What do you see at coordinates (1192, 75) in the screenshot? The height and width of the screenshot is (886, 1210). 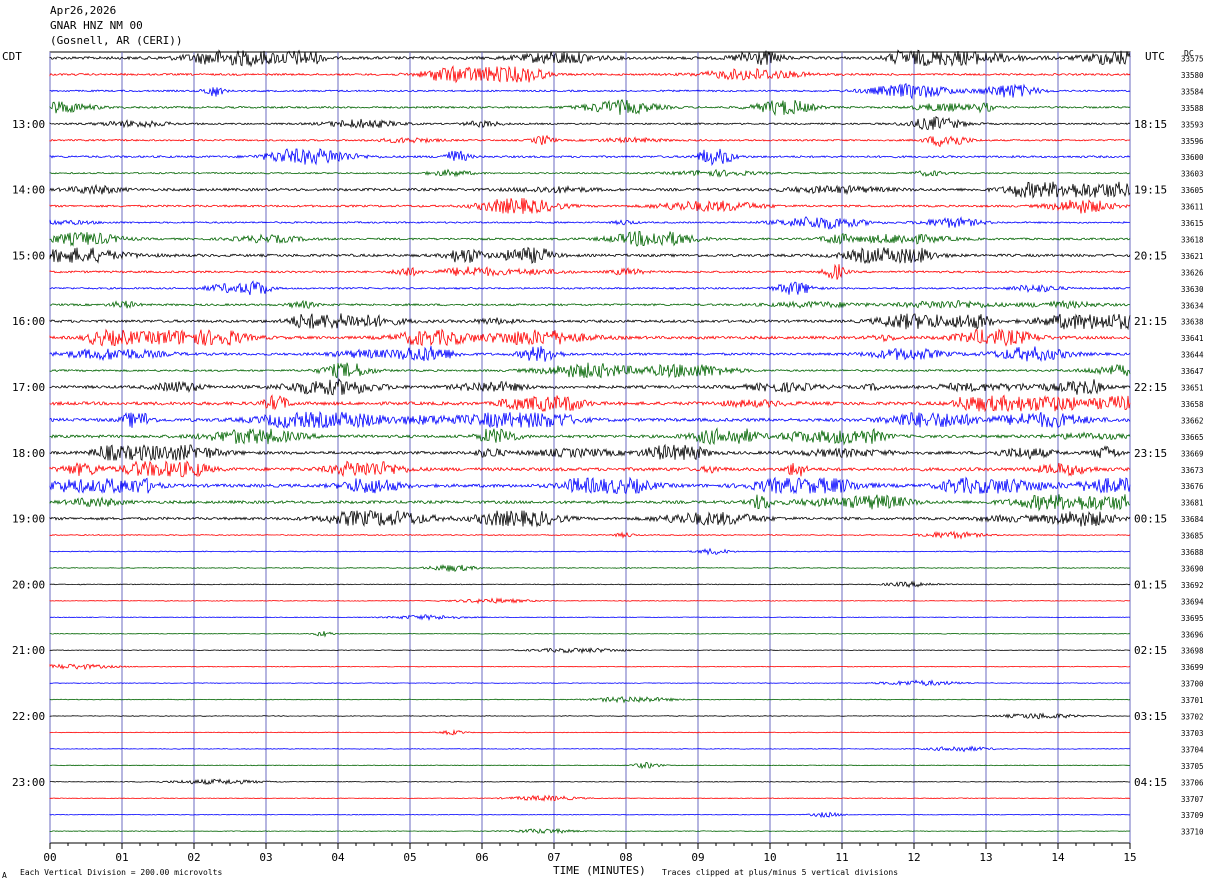 I see `dc-offset-label: 33580` at bounding box center [1192, 75].